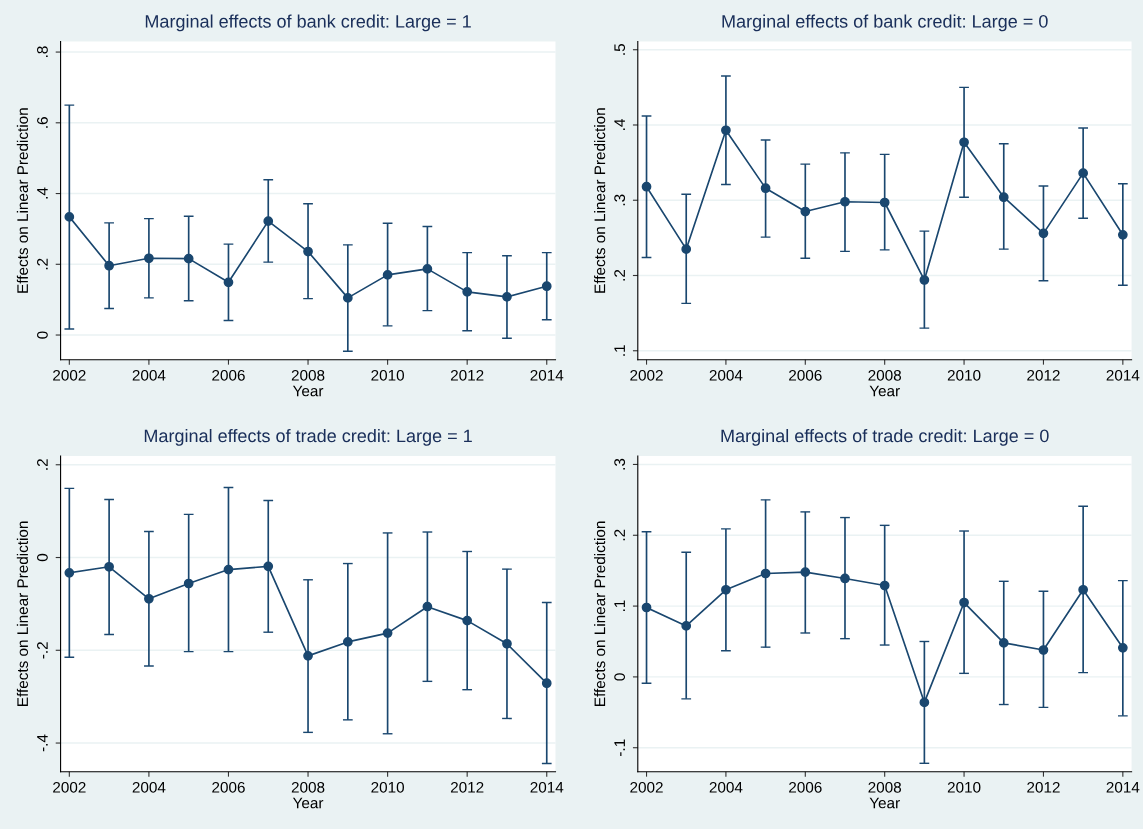 This screenshot has height=829, width=1143. What do you see at coordinates (308, 437) in the screenshot?
I see `chart-title: Marginal effects of trade credit: Large = 1` at bounding box center [308, 437].